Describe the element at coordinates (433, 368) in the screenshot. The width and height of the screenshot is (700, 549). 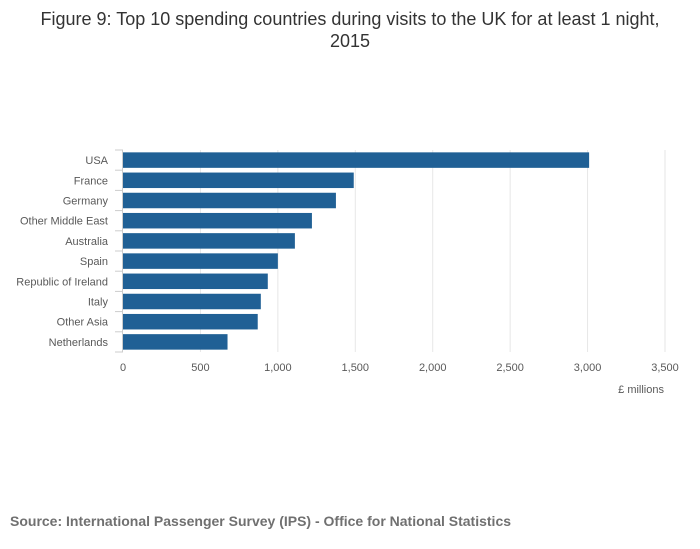
I see `x-tick-label: 2,000` at that location.